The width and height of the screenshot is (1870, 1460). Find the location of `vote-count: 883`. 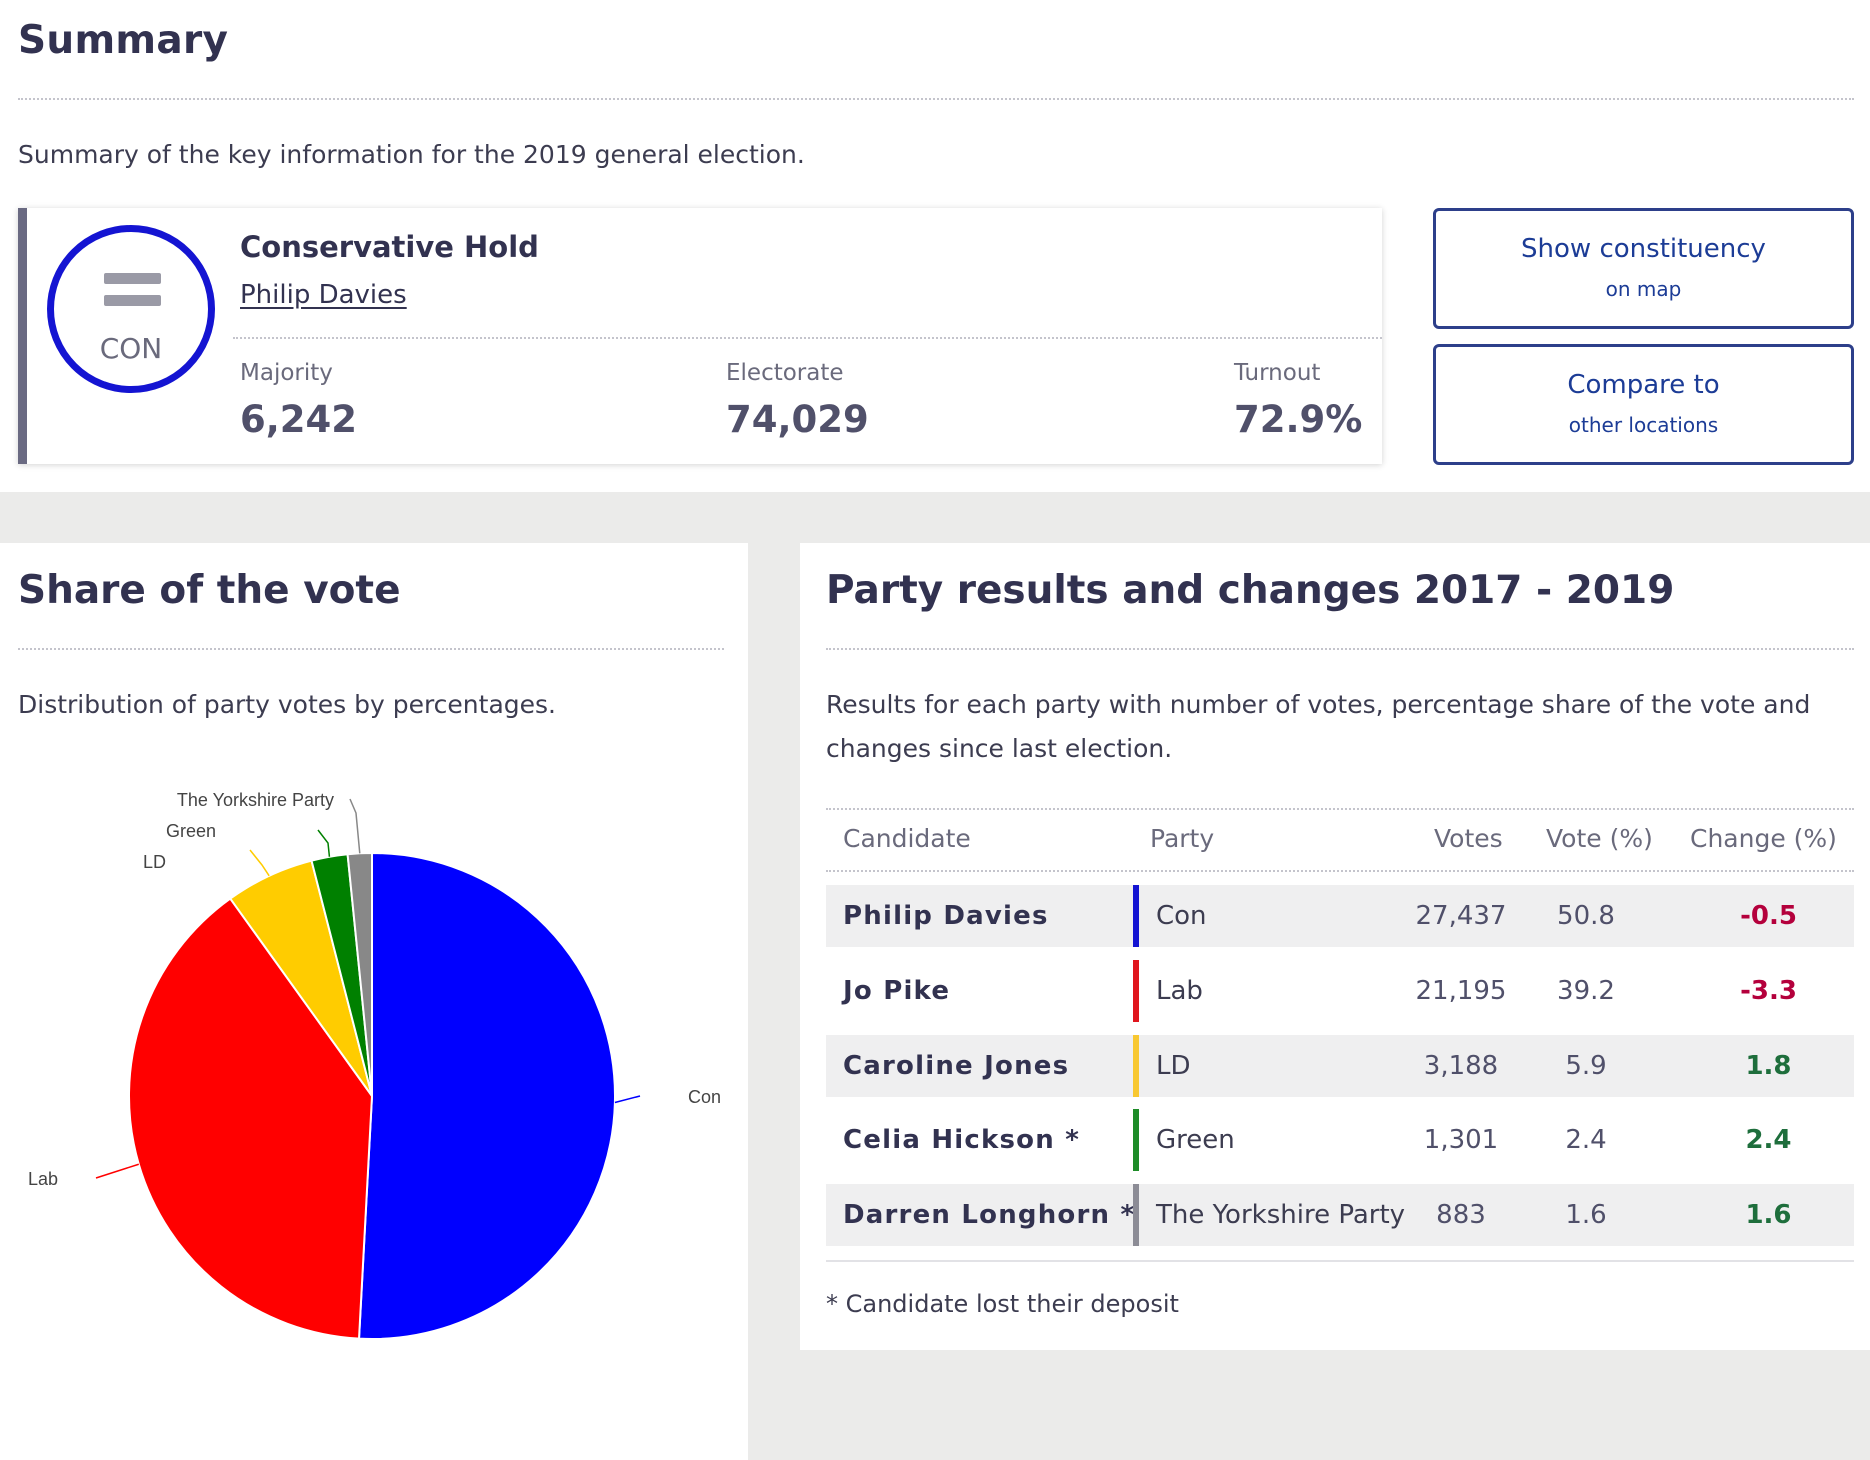

vote-count: 883 is located at coordinates (1461, 1215).